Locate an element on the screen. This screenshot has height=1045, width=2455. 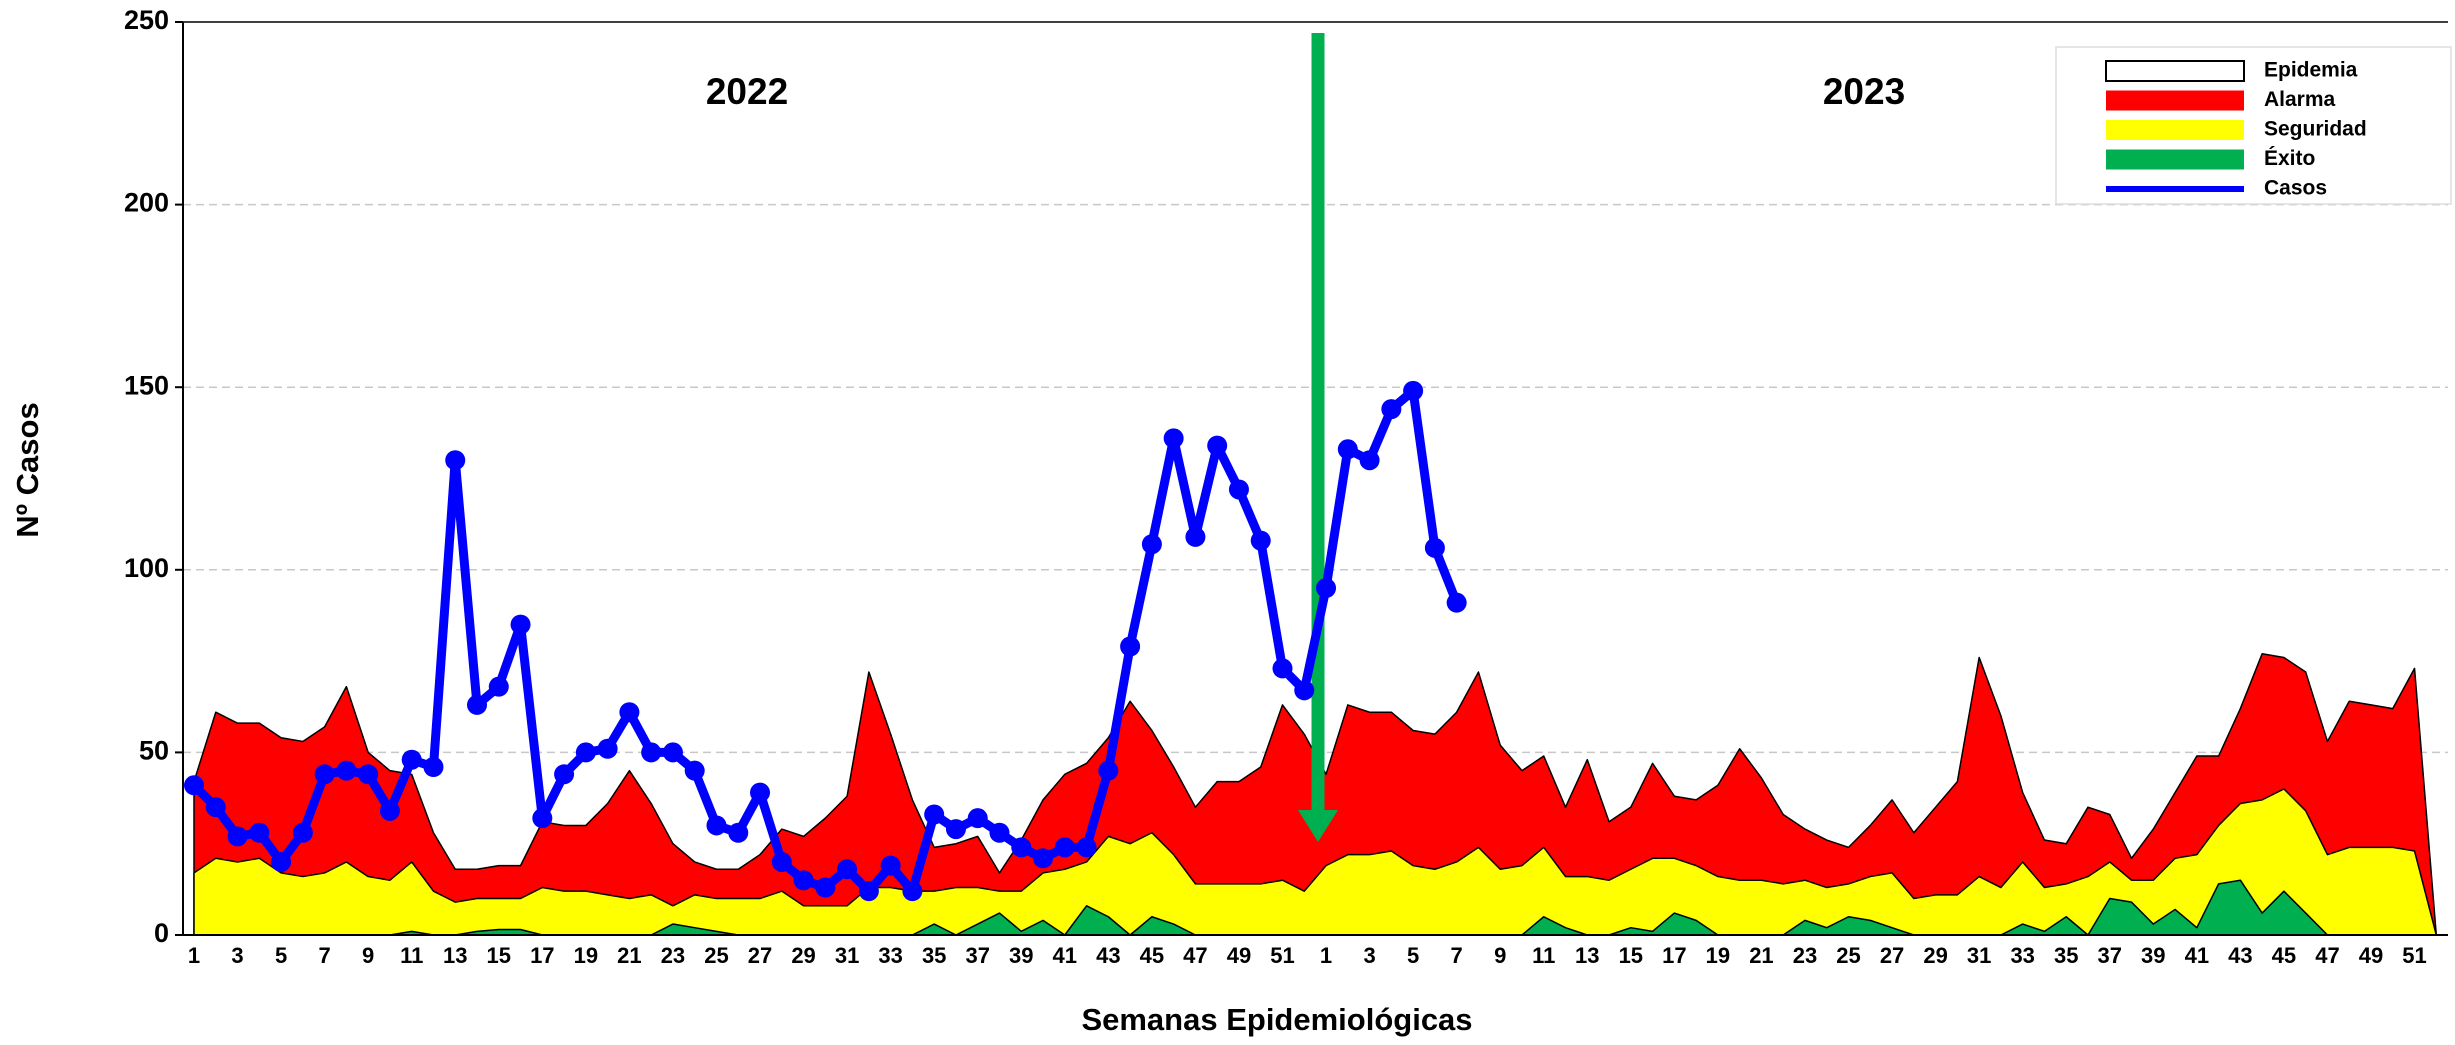
y-tick-label: 250 is located at coordinates (146, 20).